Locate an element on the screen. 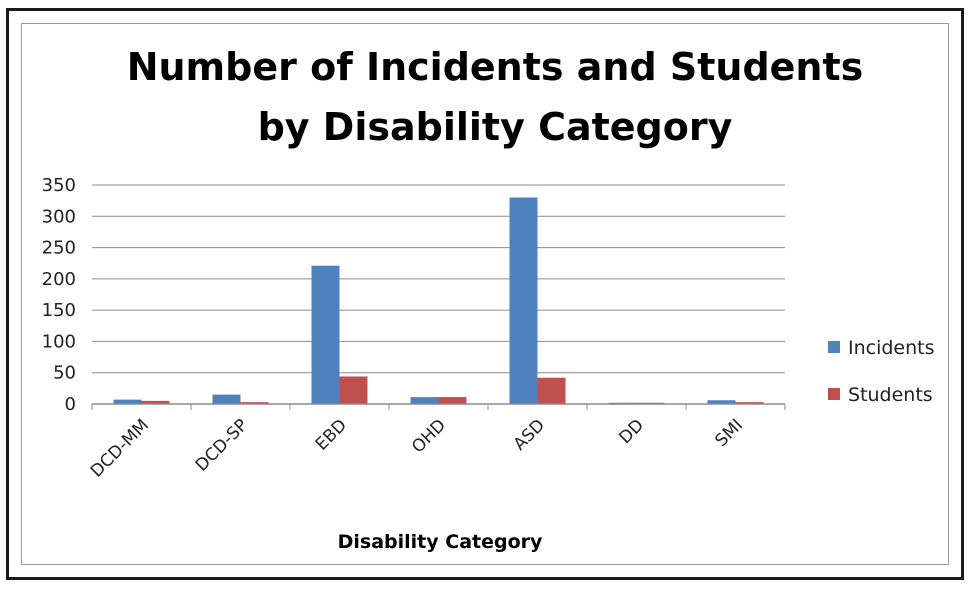 The width and height of the screenshot is (976, 590). bar-incidents-dcd-mm is located at coordinates (127, 401).